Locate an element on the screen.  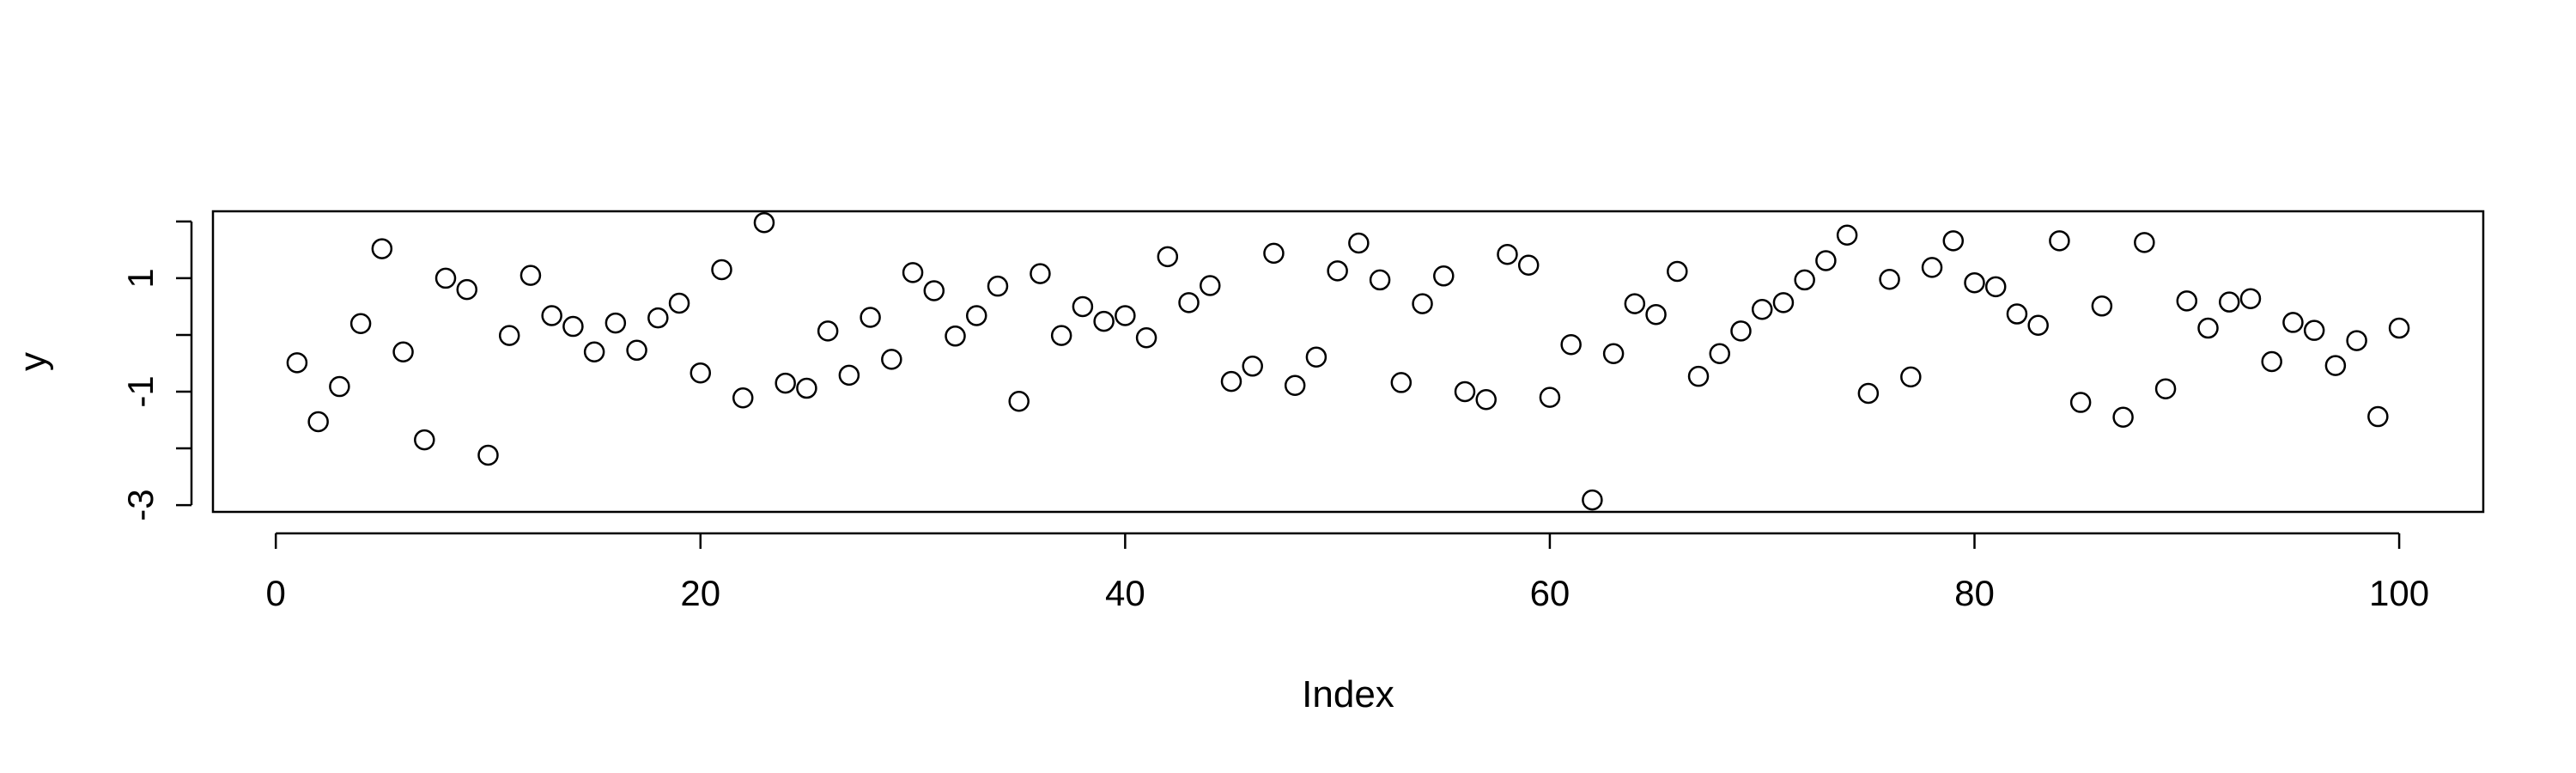
y-axis-title: y is located at coordinates (33, 361).